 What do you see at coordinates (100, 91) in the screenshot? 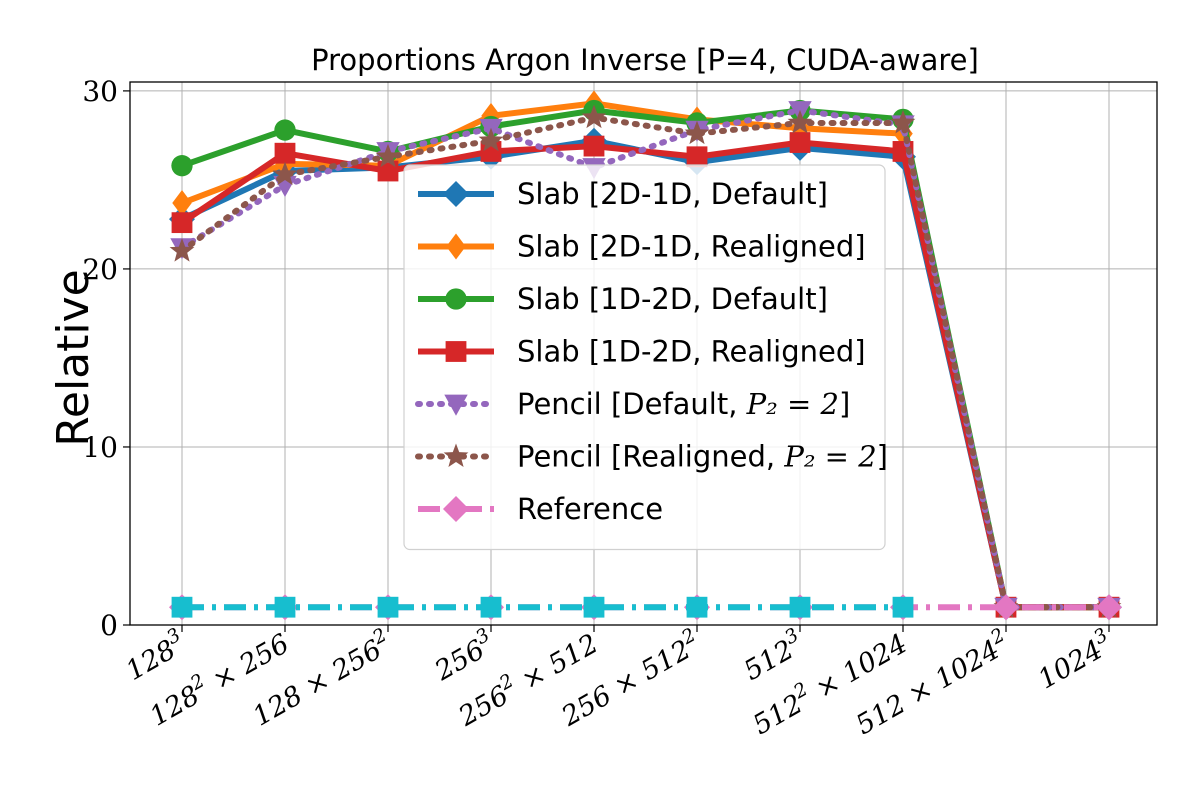
I see `y-tick-label: 30` at bounding box center [100, 91].